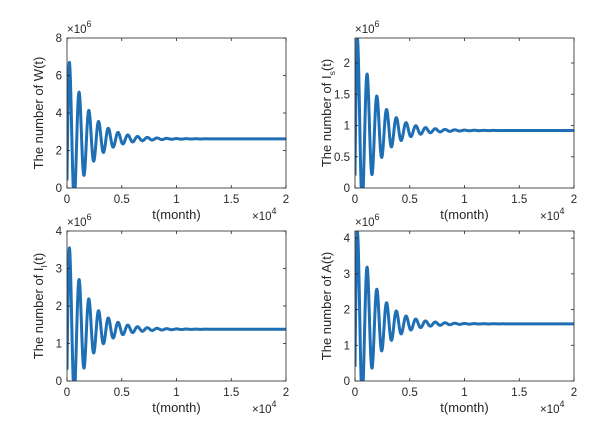 The image size is (611, 421). Describe the element at coordinates (342, 95) in the screenshot. I see `y-tick-label: 1.5` at that location.